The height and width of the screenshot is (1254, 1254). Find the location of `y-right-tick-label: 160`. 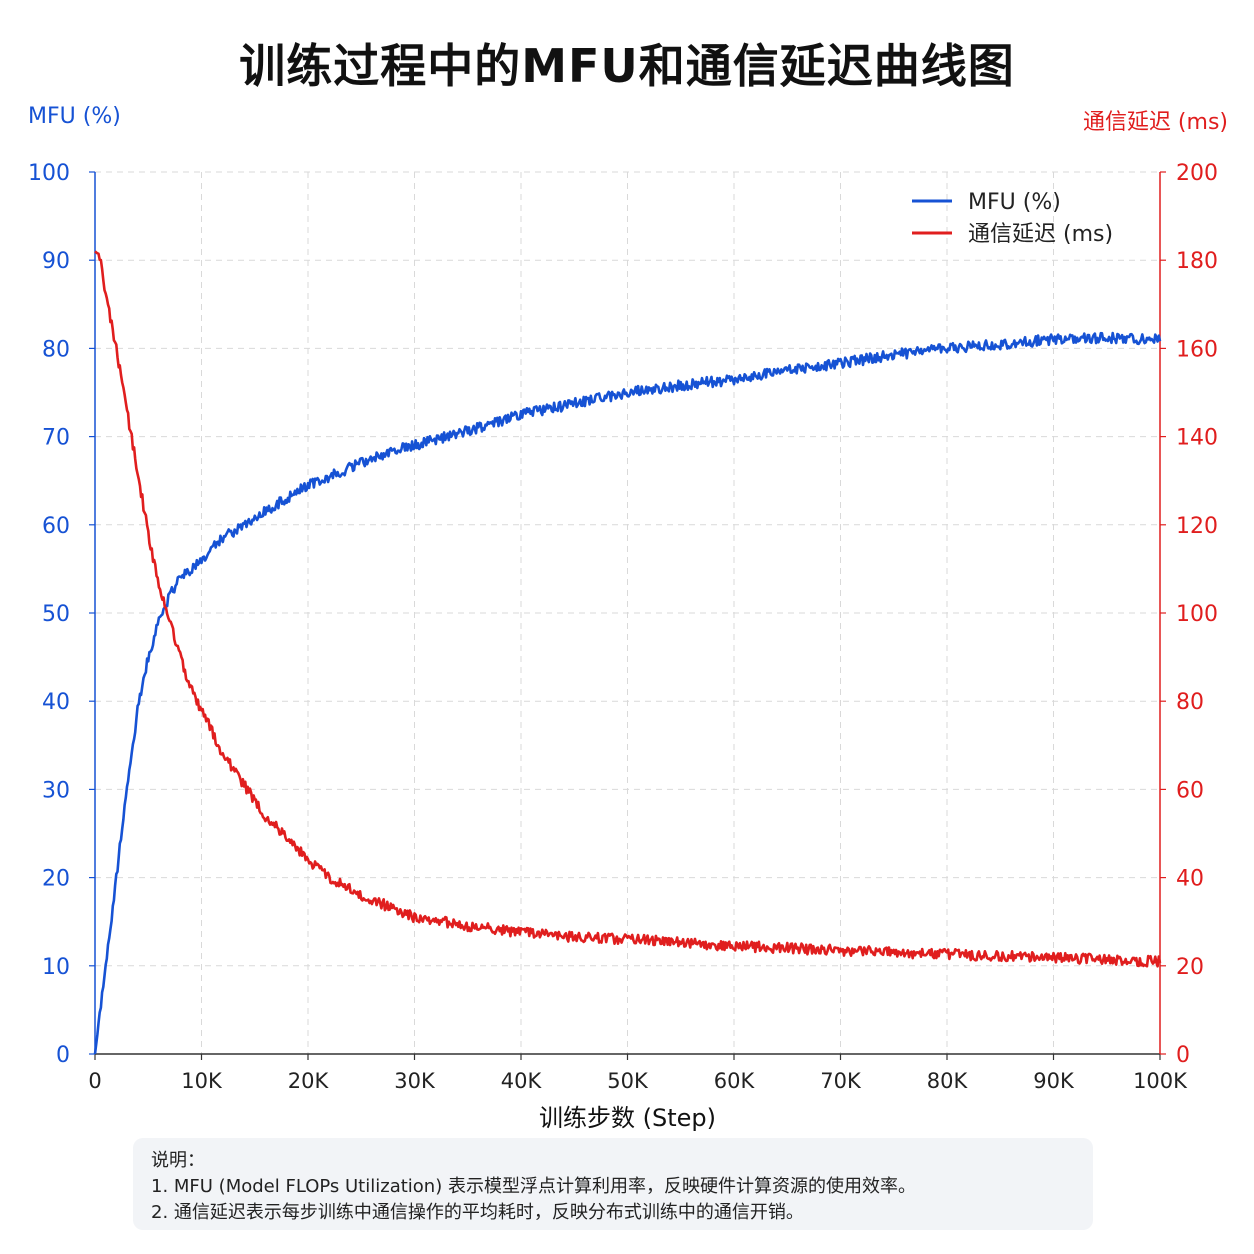

y-right-tick-label: 160 is located at coordinates (1197, 349).